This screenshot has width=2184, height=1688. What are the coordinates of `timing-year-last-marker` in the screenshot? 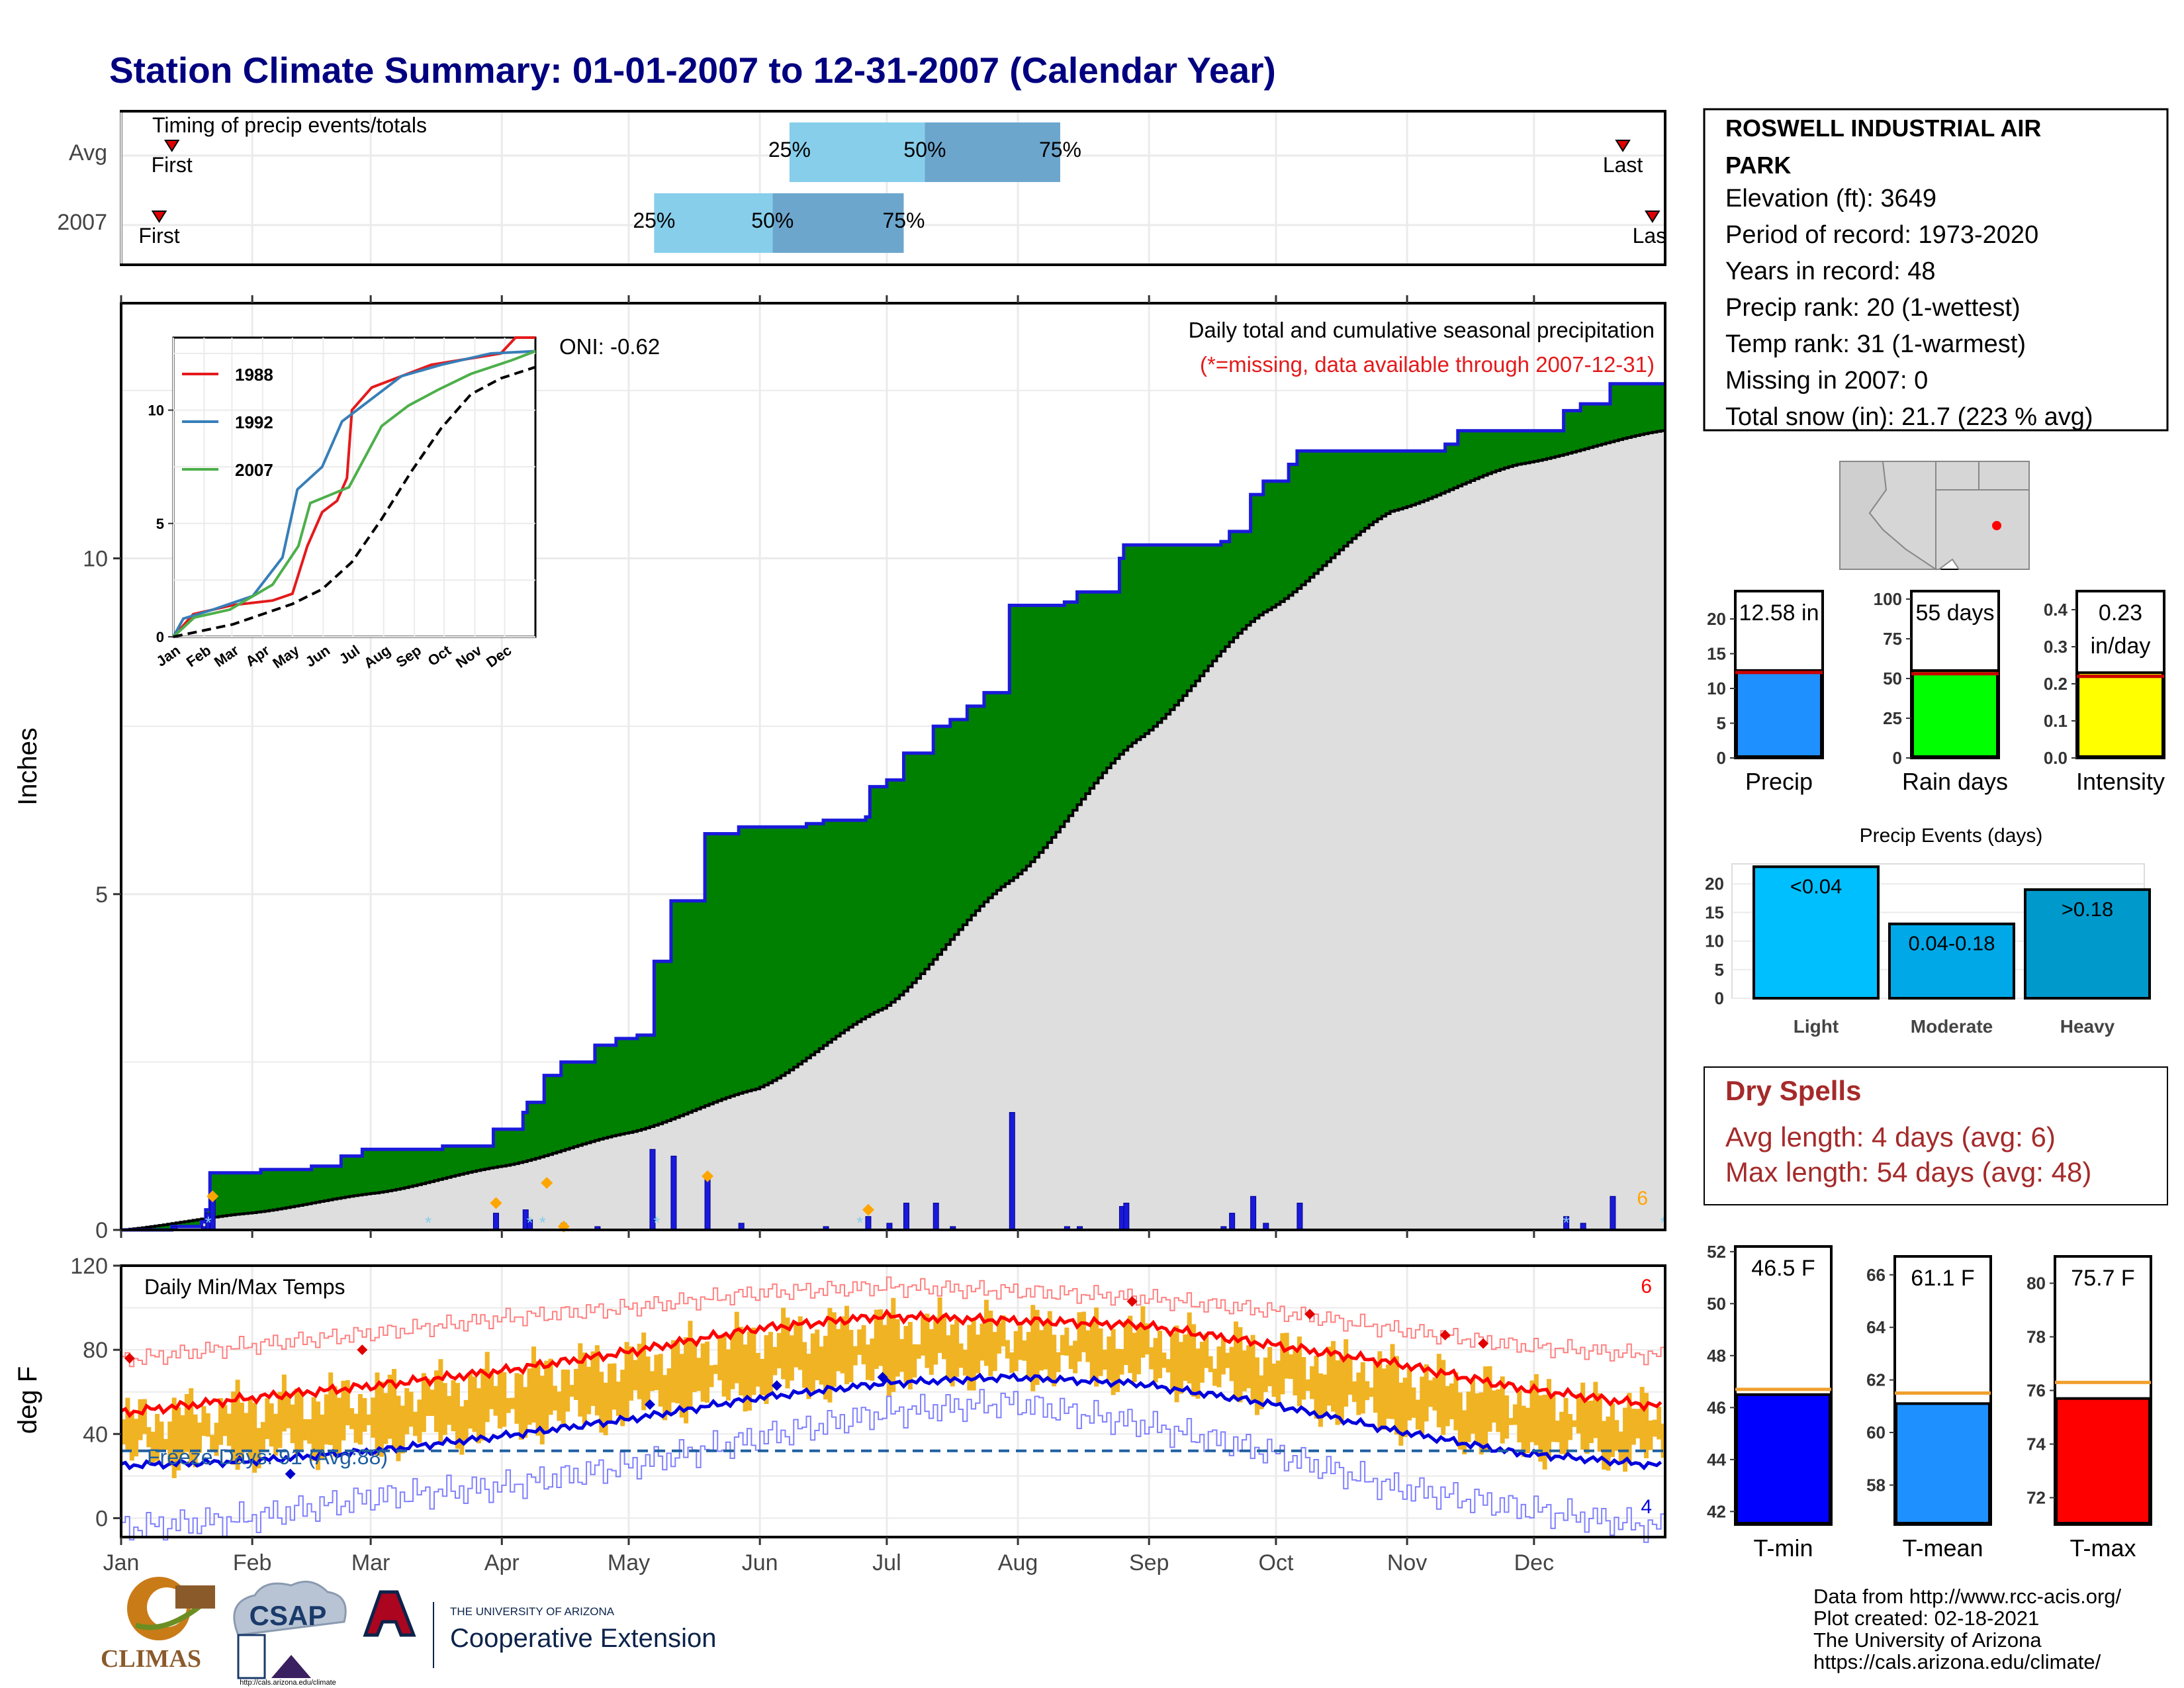 It's located at (1653, 217).